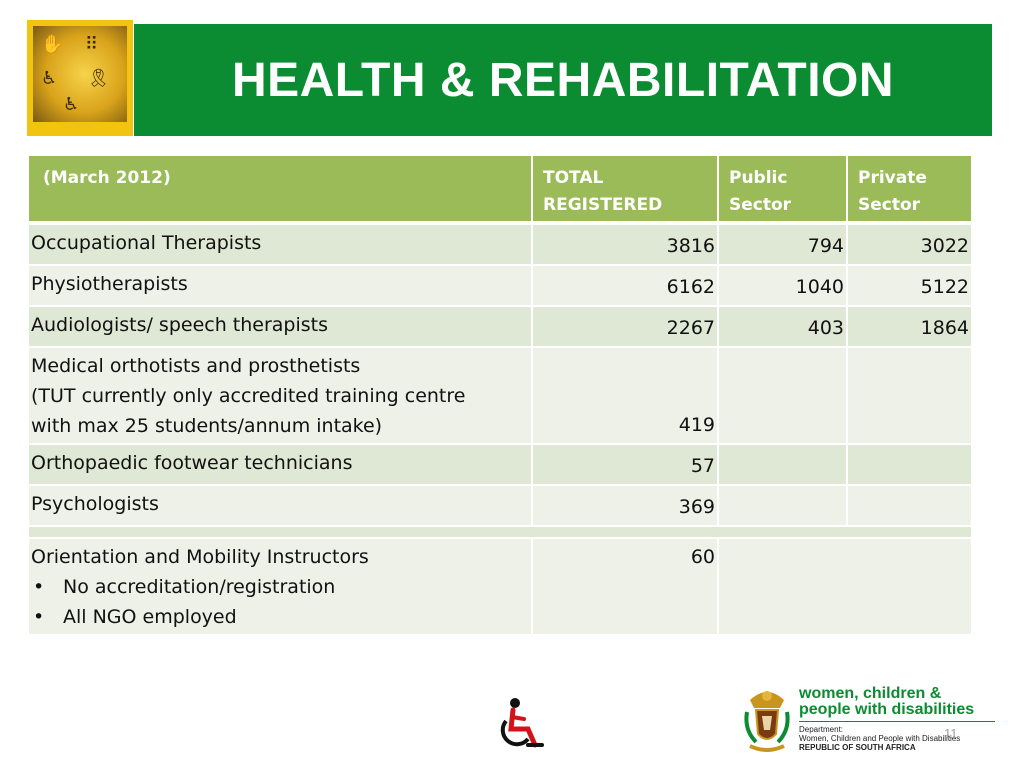 This screenshot has width=1024, height=768. I want to click on page-title: HEALTH & REHABILITATION, so click(563, 80).